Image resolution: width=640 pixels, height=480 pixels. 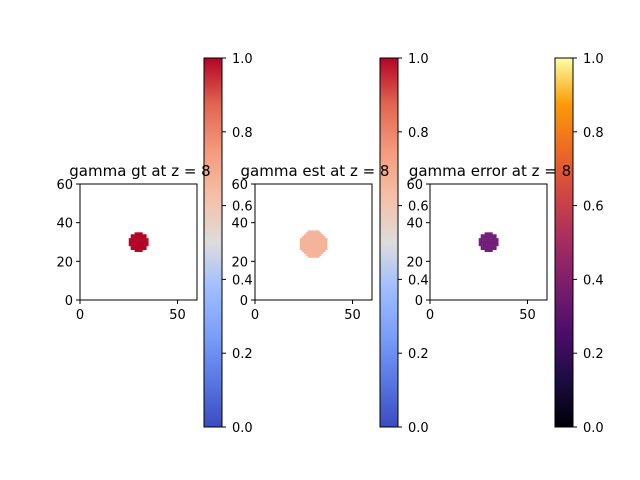 I want to click on colorbar-tick-label: 0.6, so click(x=418, y=207).